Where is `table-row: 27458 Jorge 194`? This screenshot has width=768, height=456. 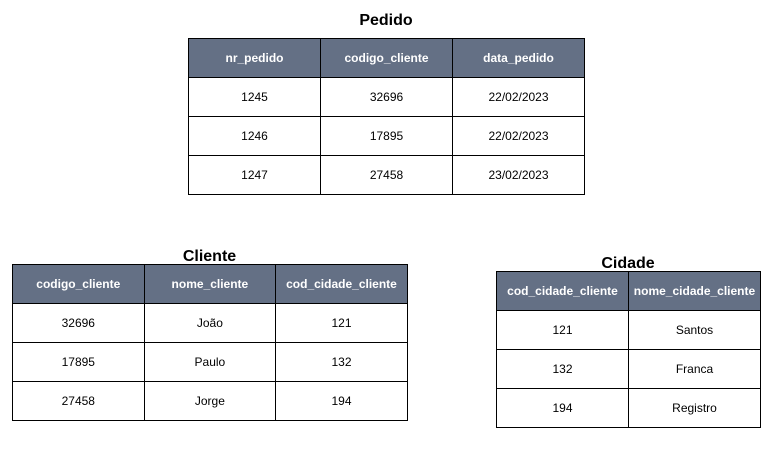 table-row: 27458 Jorge 194 is located at coordinates (210, 401).